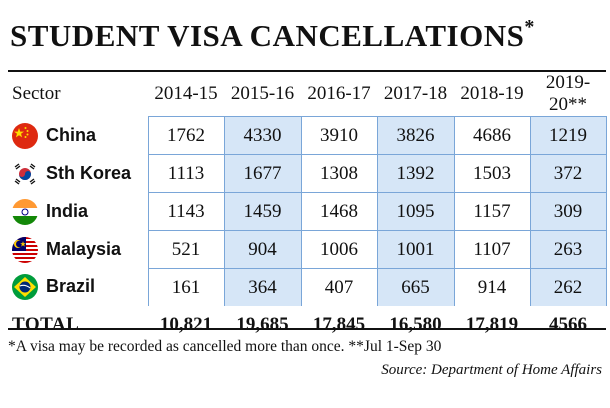 The image size is (610, 408). I want to click on table-cell: 4330, so click(262, 135).